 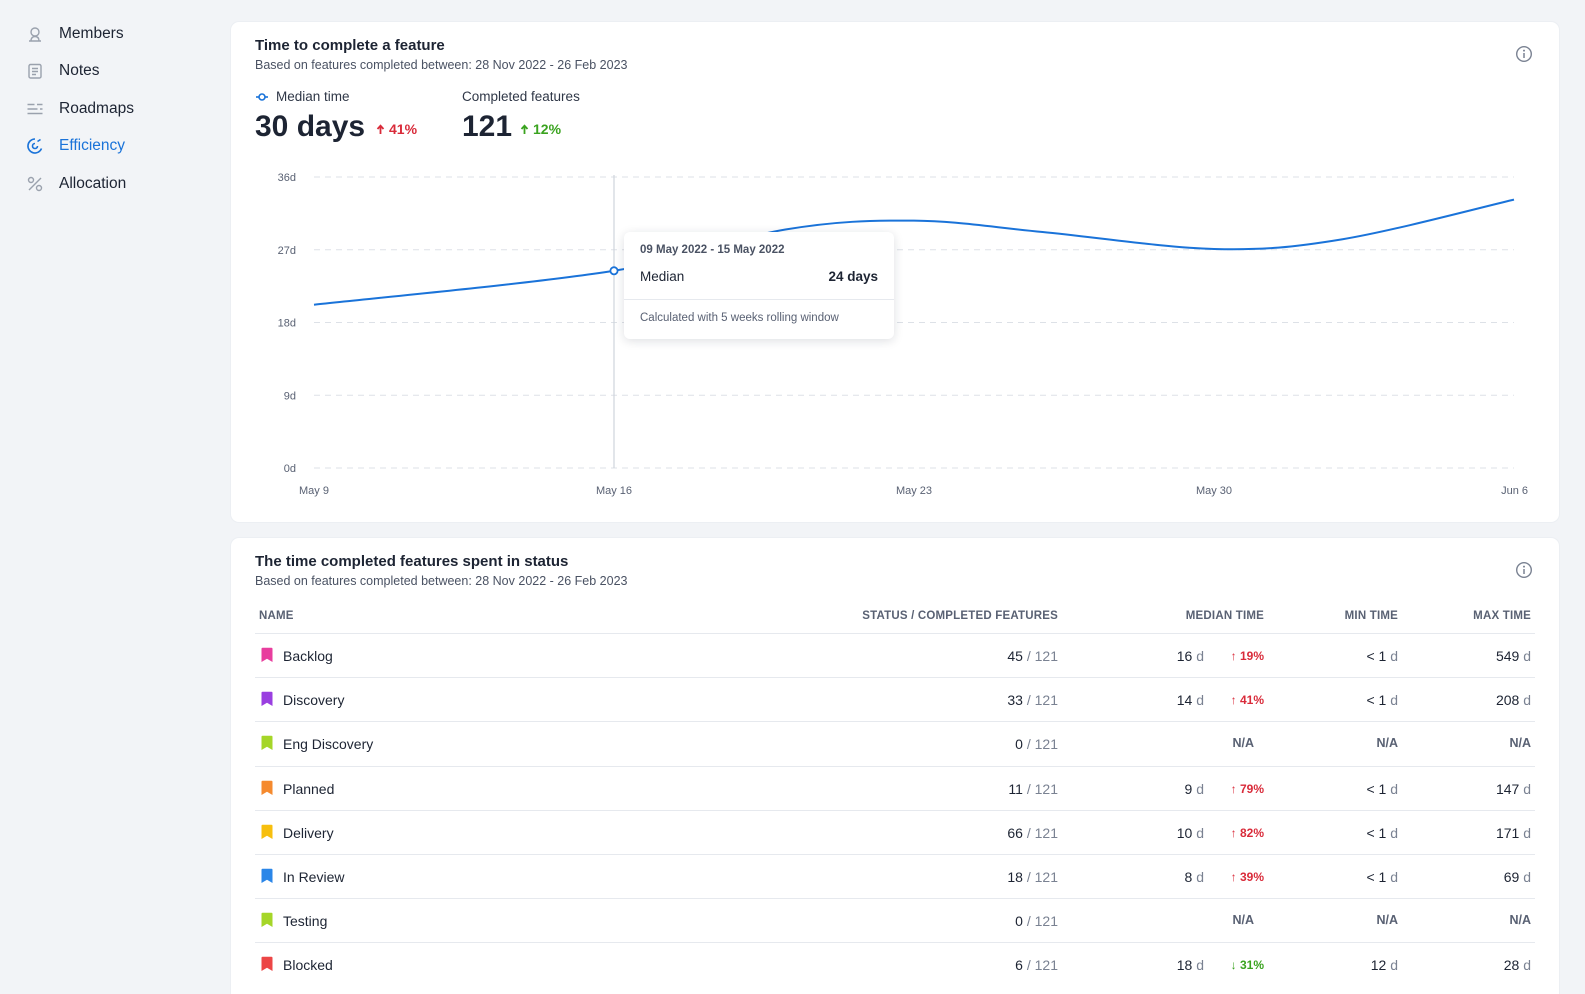 I want to click on sidebar-item-efficiency: Efficiency, so click(x=75, y=146).